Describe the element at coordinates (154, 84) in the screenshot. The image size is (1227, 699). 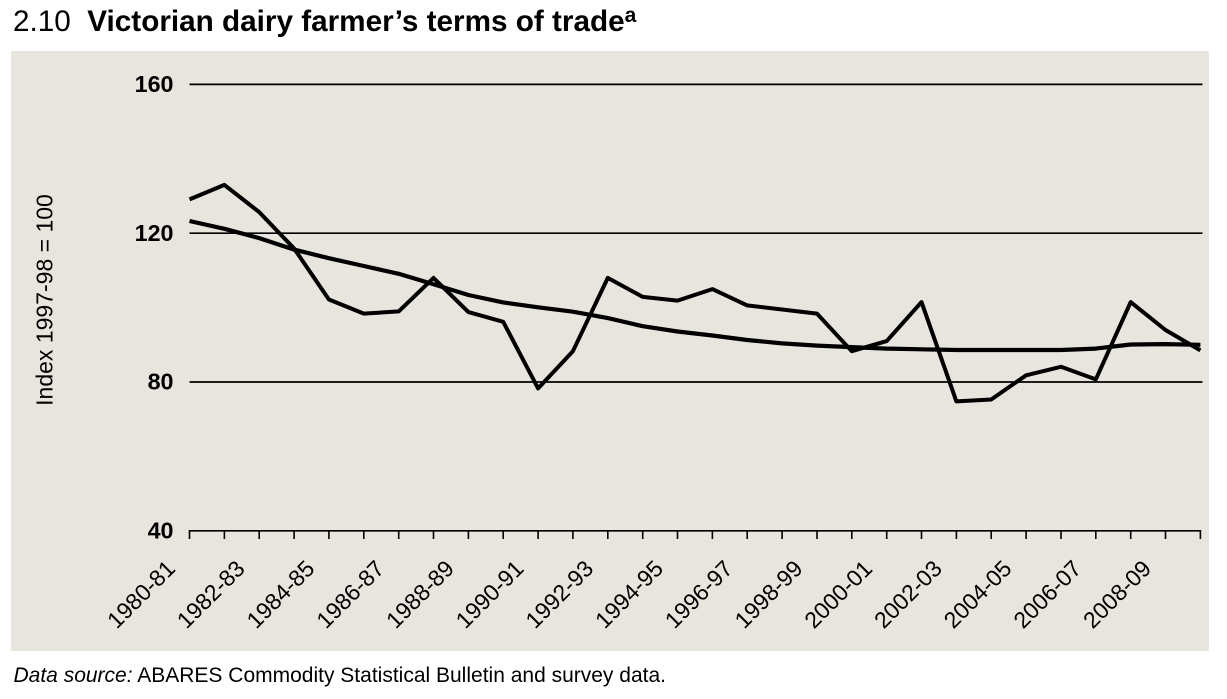
I see `svg-text: 160` at that location.